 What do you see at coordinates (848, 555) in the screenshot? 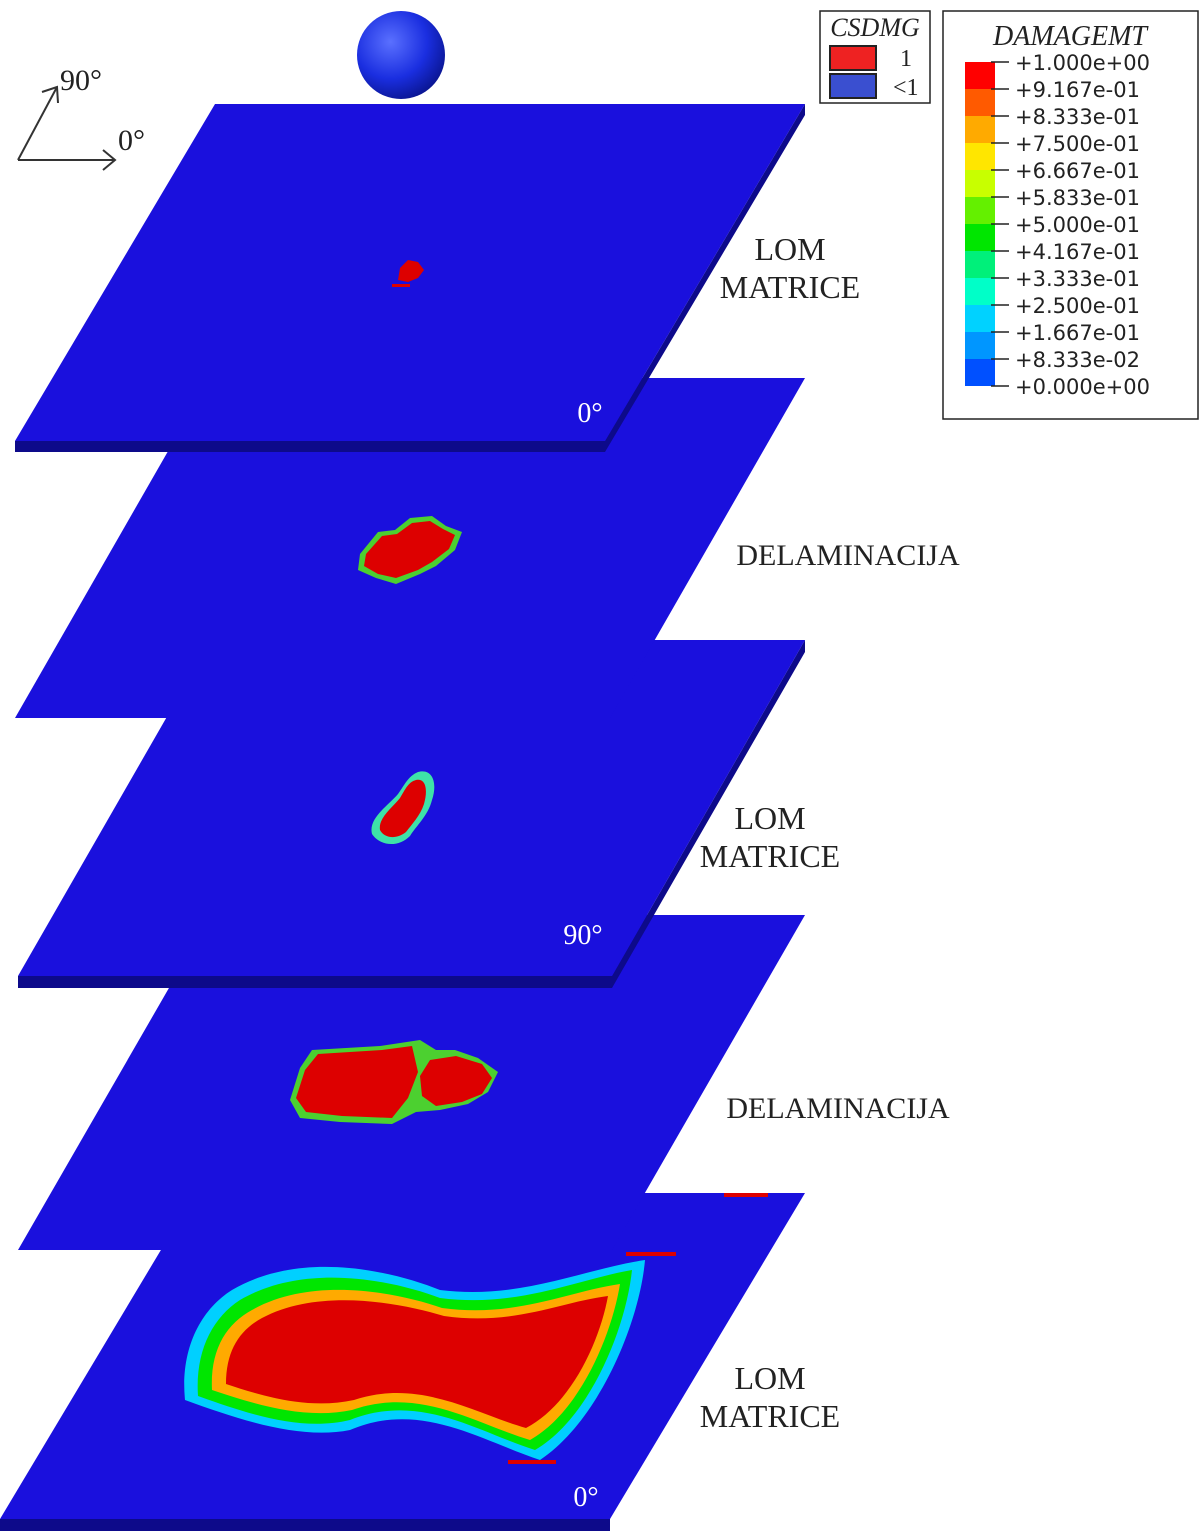
I see `layer-2-label: DELAMINACIJA` at bounding box center [848, 555].